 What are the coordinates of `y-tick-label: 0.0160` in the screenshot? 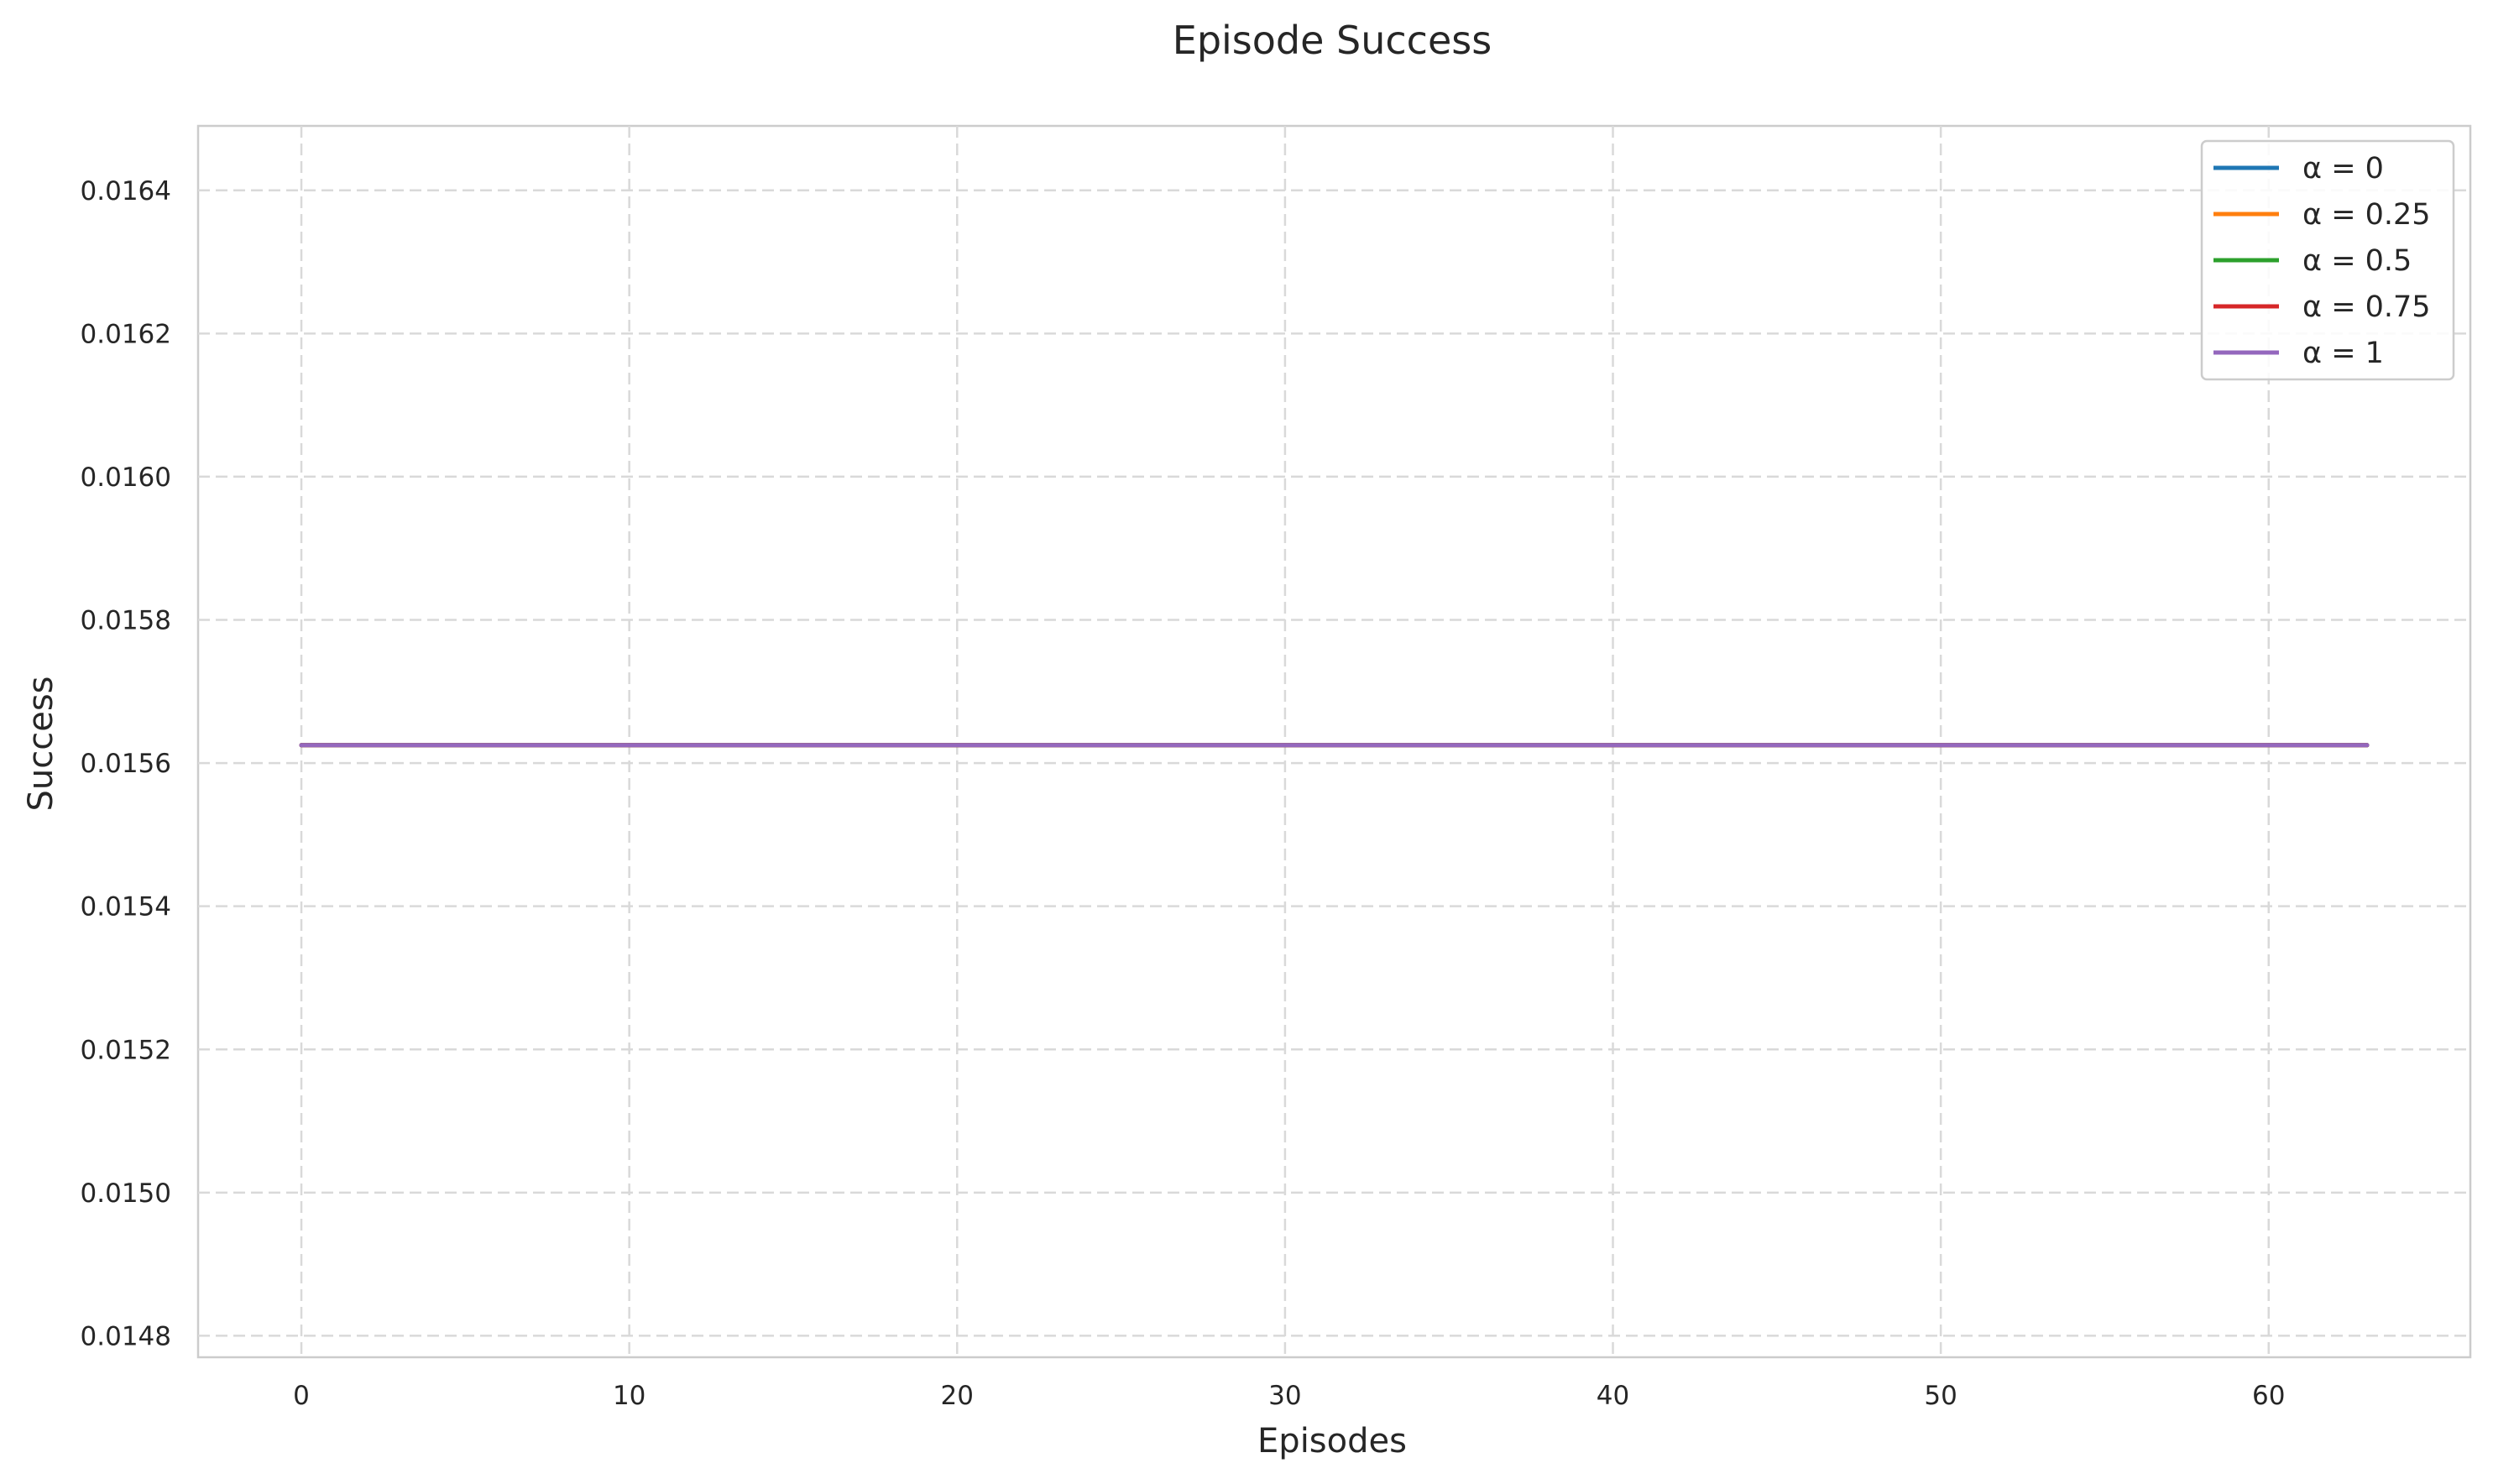 It's located at (126, 477).